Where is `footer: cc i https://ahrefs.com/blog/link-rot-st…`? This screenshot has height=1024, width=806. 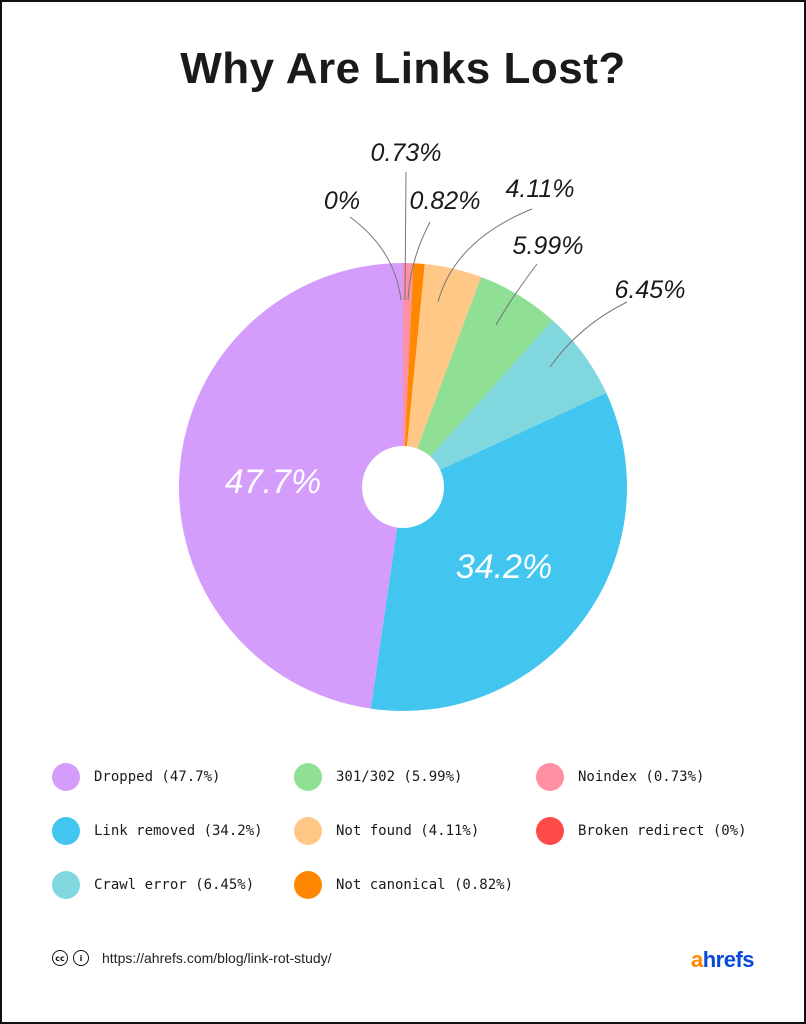
footer: cc i https://ahrefs.com/blog/link-rot-st… is located at coordinates (192, 958).